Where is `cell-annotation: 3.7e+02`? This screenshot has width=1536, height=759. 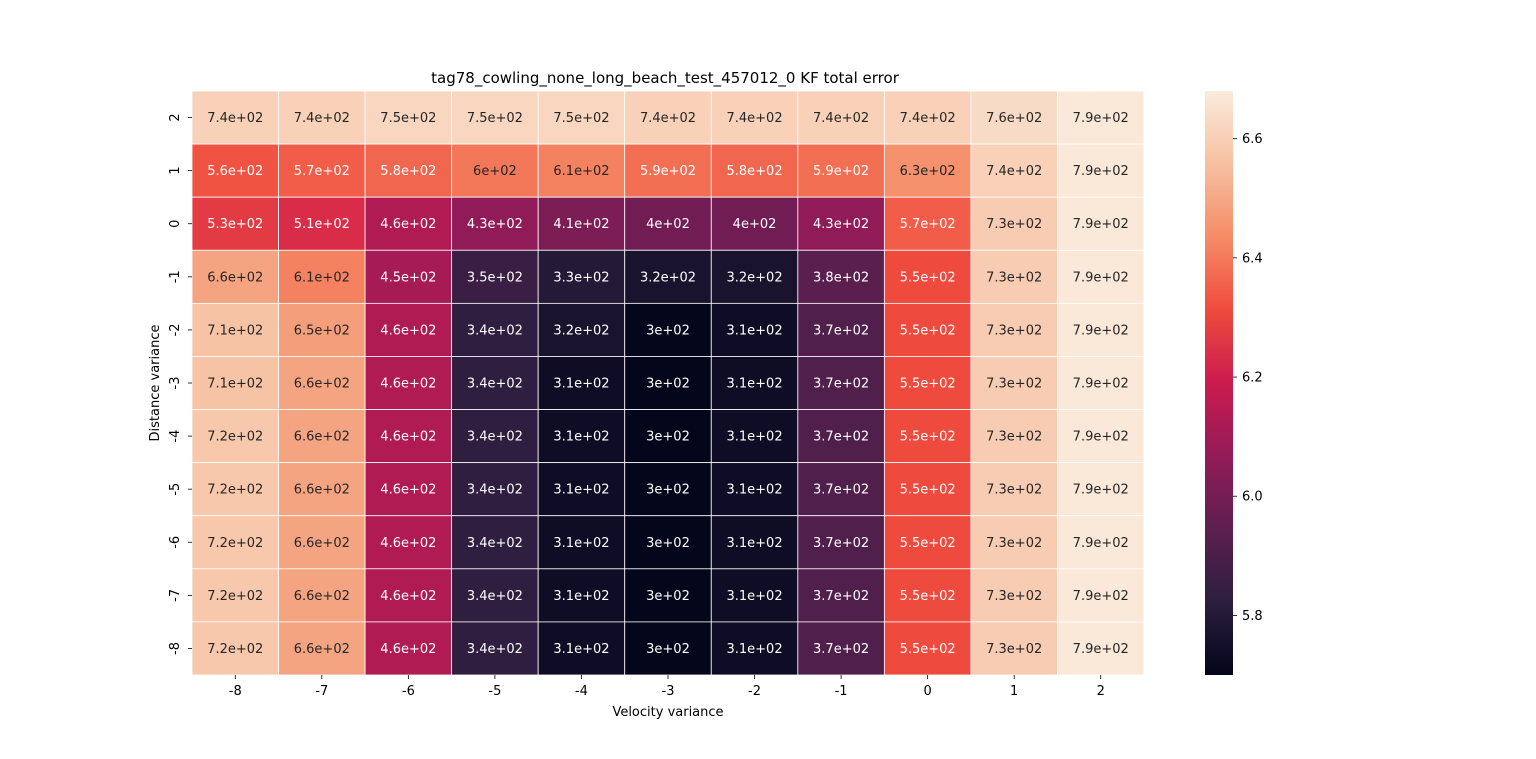 cell-annotation: 3.7e+02 is located at coordinates (841, 649).